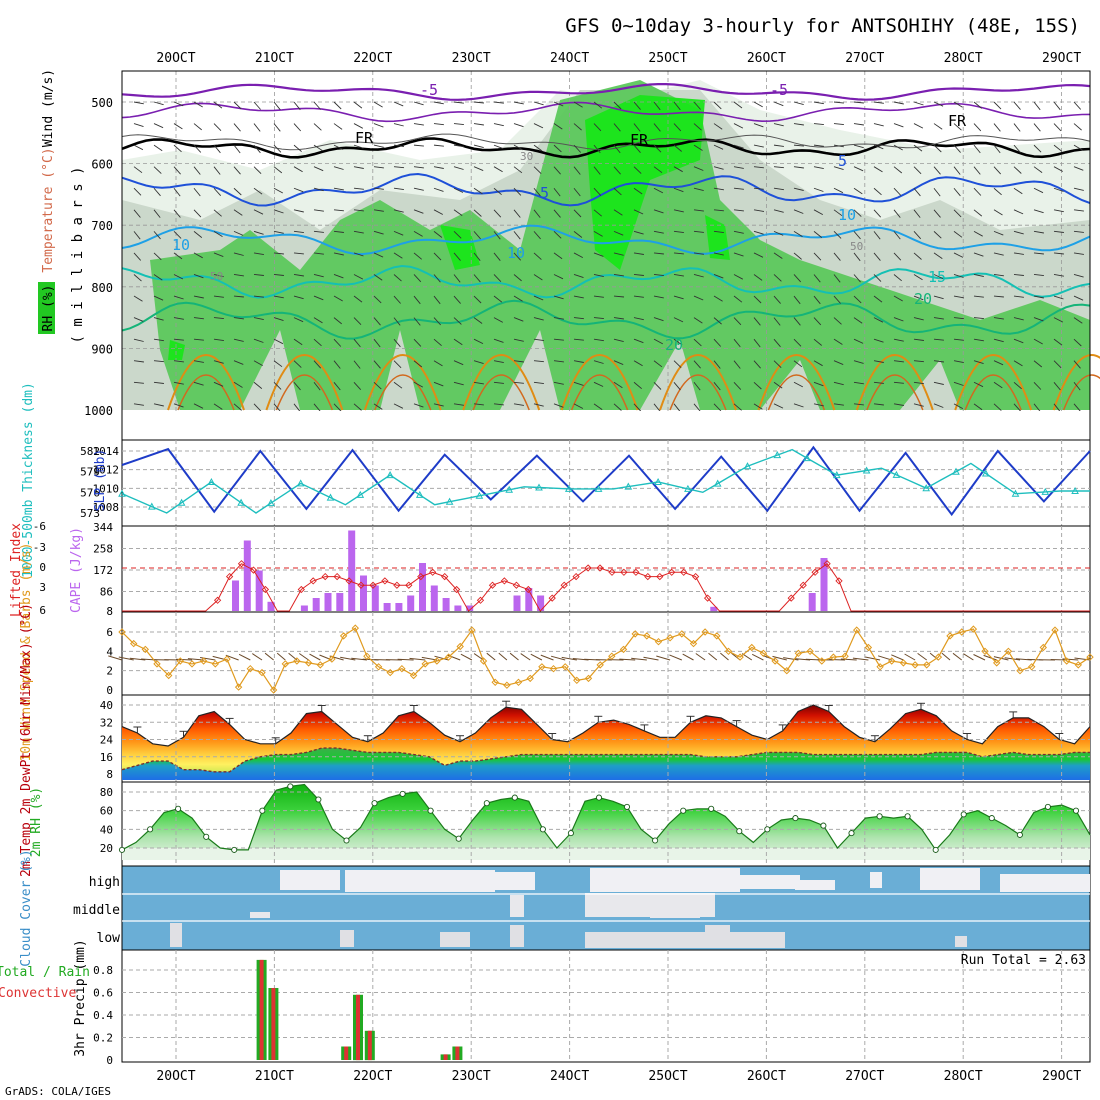 The image size is (1100, 1100). I want to click on thickness-ylabel: 1000-500mb Thickness (dm), so click(28, 480).